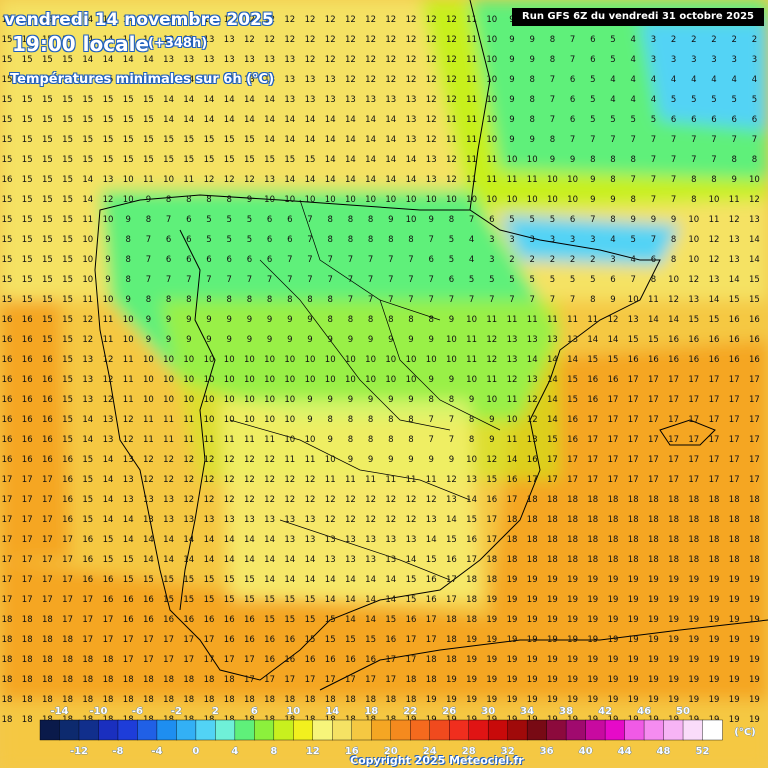 The image size is (768, 768). What do you see at coordinates (653, 60) in the screenshot?
I see `grid-value: 3` at bounding box center [653, 60].